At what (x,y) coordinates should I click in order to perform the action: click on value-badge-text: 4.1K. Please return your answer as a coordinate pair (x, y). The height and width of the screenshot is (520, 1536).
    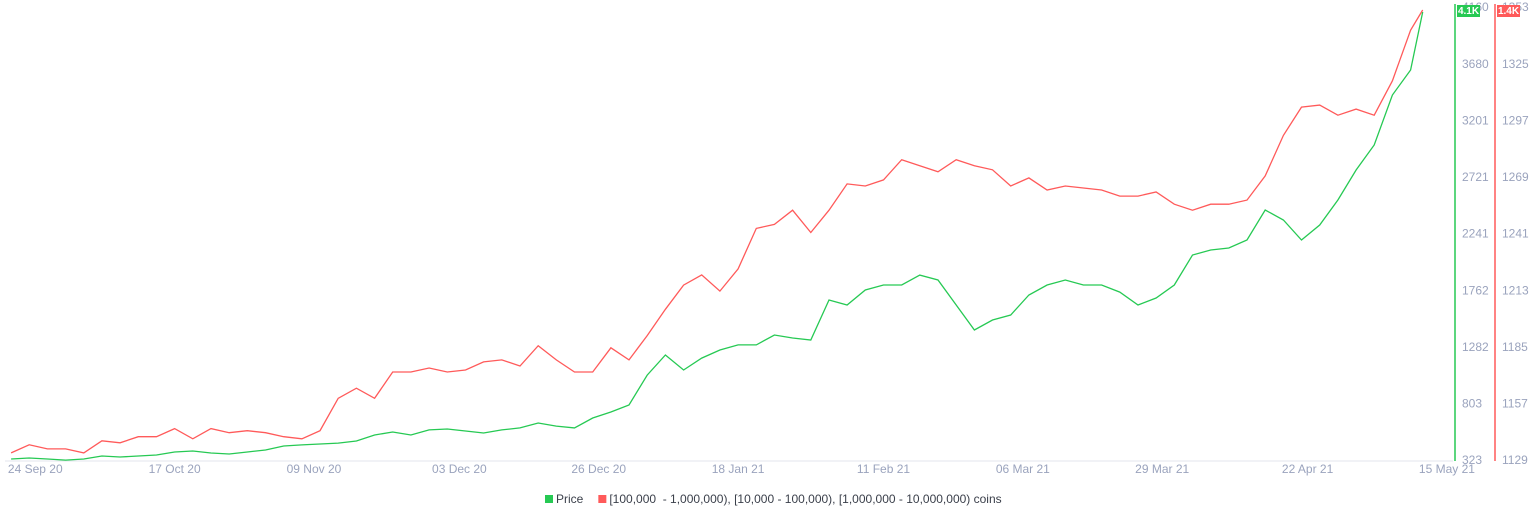
    Looking at the image, I should click on (1469, 11).